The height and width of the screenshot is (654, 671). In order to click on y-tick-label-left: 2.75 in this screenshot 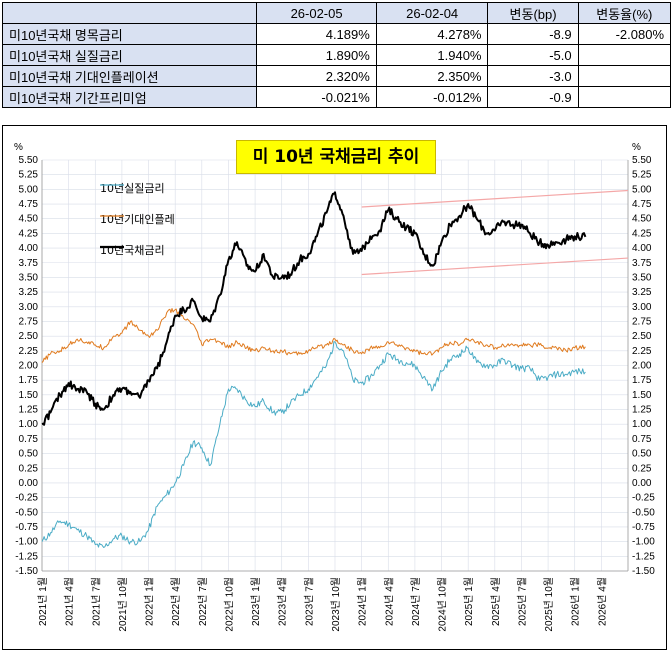, I will do `click(29, 321)`.